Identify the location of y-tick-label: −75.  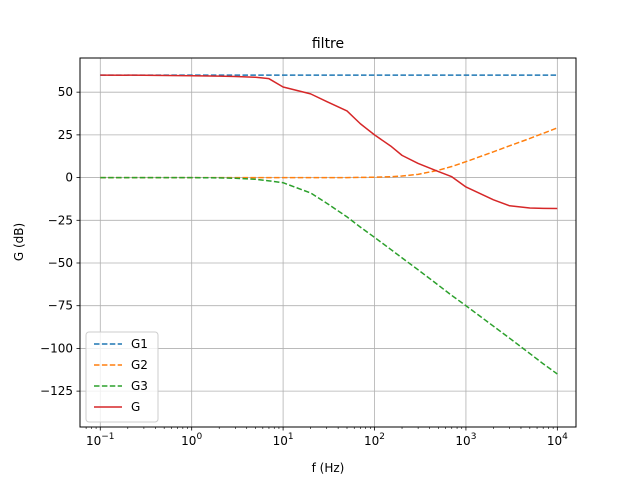
(60, 306).